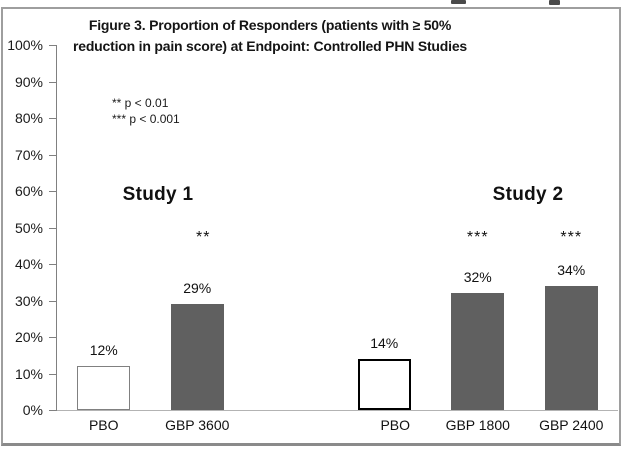 This screenshot has height=449, width=624. What do you see at coordinates (337, 410) in the screenshot?
I see `x-axis-baseline` at bounding box center [337, 410].